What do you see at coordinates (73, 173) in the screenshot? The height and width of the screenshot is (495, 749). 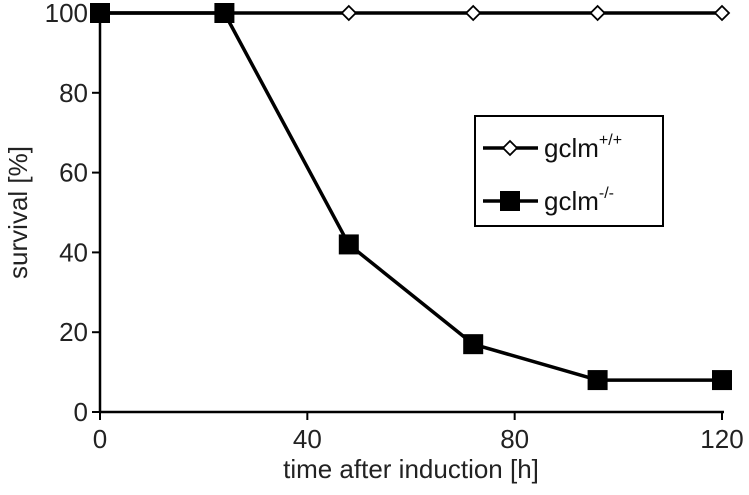 I see `y-tick-label: 60` at bounding box center [73, 173].